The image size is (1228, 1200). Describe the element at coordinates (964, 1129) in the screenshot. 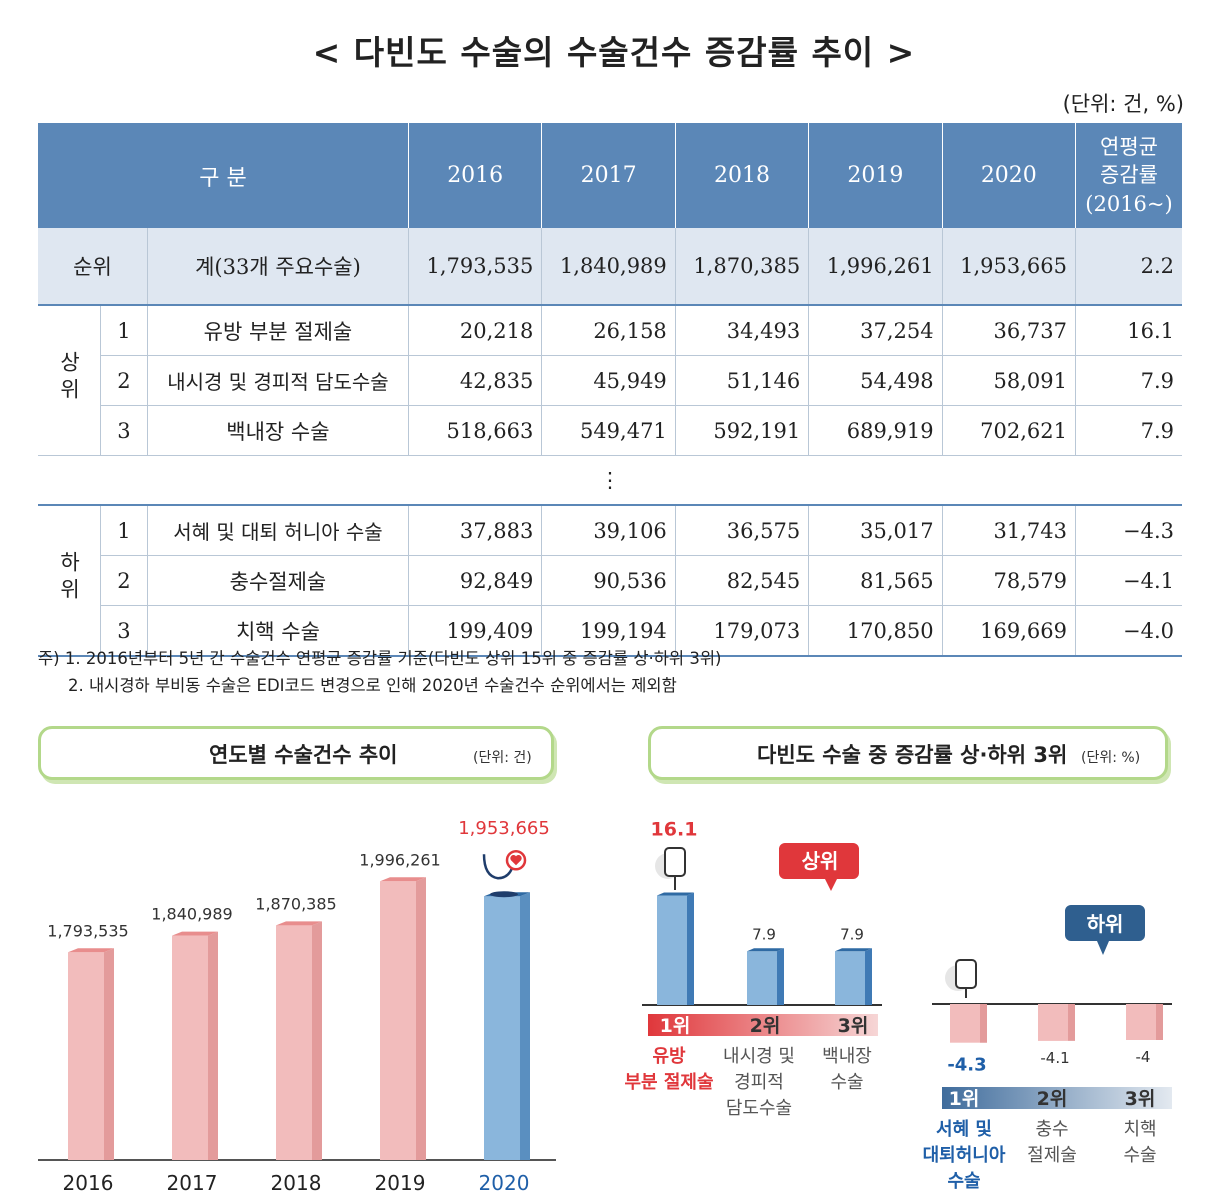

I see `surgery-name-label: 서혜 및` at that location.